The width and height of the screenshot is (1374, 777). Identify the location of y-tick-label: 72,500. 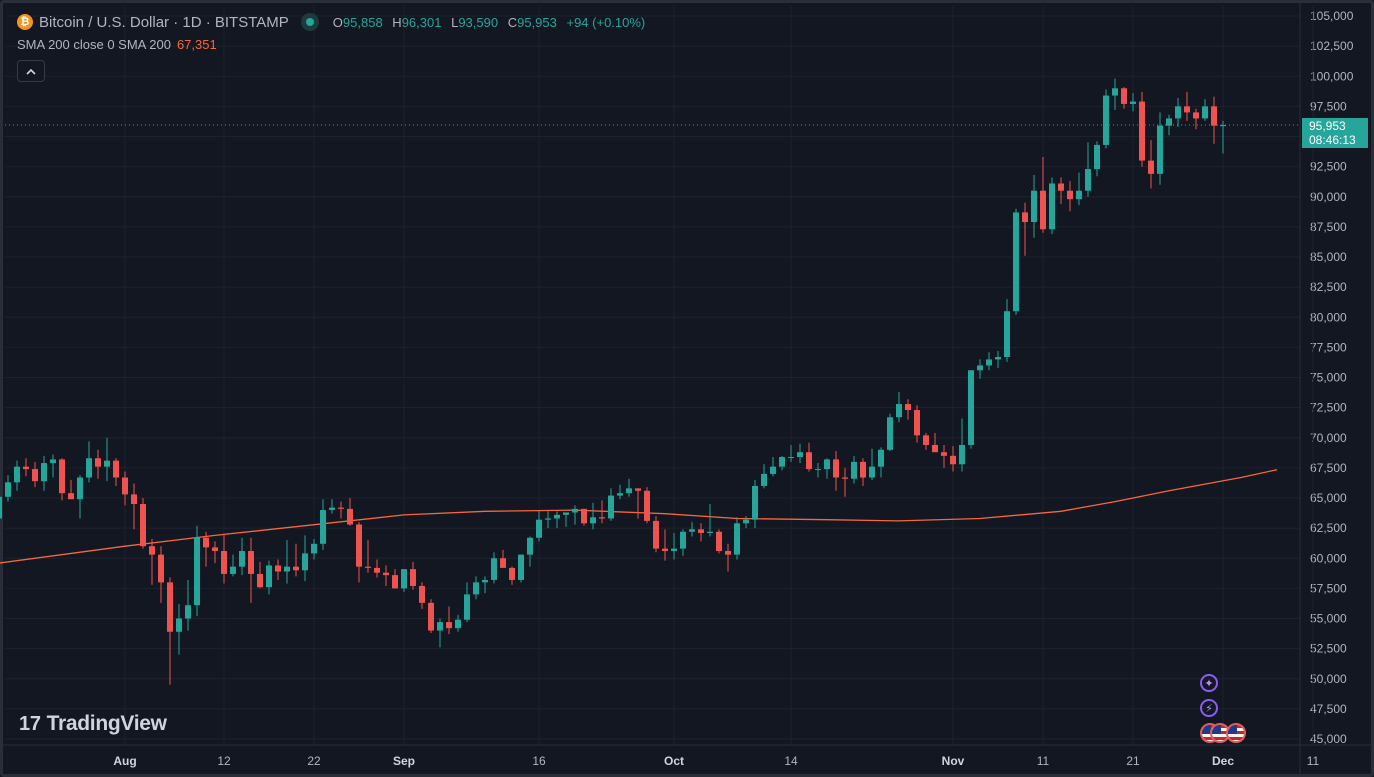
(1328, 408).